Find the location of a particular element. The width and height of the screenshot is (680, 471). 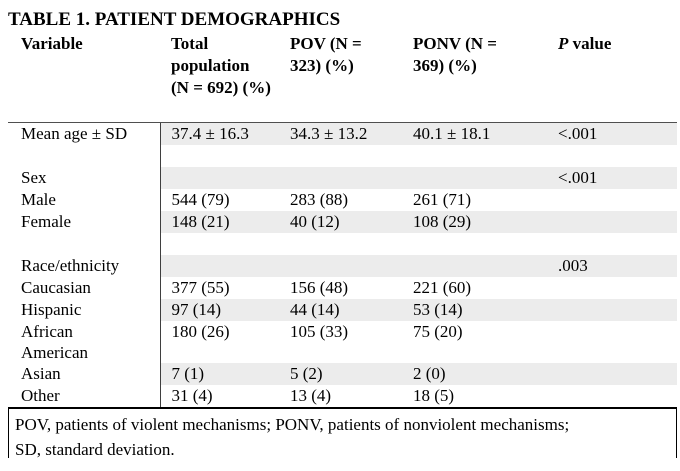

cell-ponv: 108 (29) is located at coordinates (474, 222).